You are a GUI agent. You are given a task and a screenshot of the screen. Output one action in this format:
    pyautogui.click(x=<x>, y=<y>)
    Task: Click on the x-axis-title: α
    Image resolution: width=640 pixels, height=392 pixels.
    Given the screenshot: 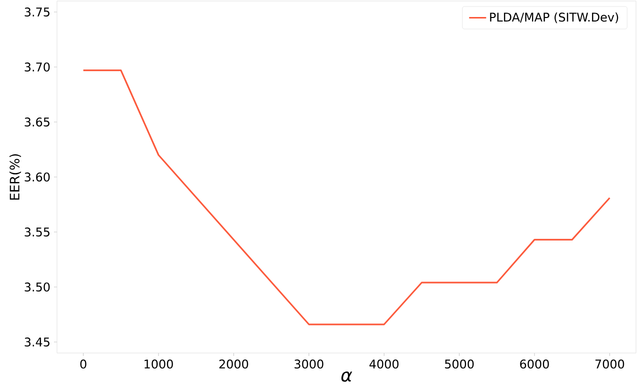 What is the action you would take?
    pyautogui.click(x=346, y=376)
    